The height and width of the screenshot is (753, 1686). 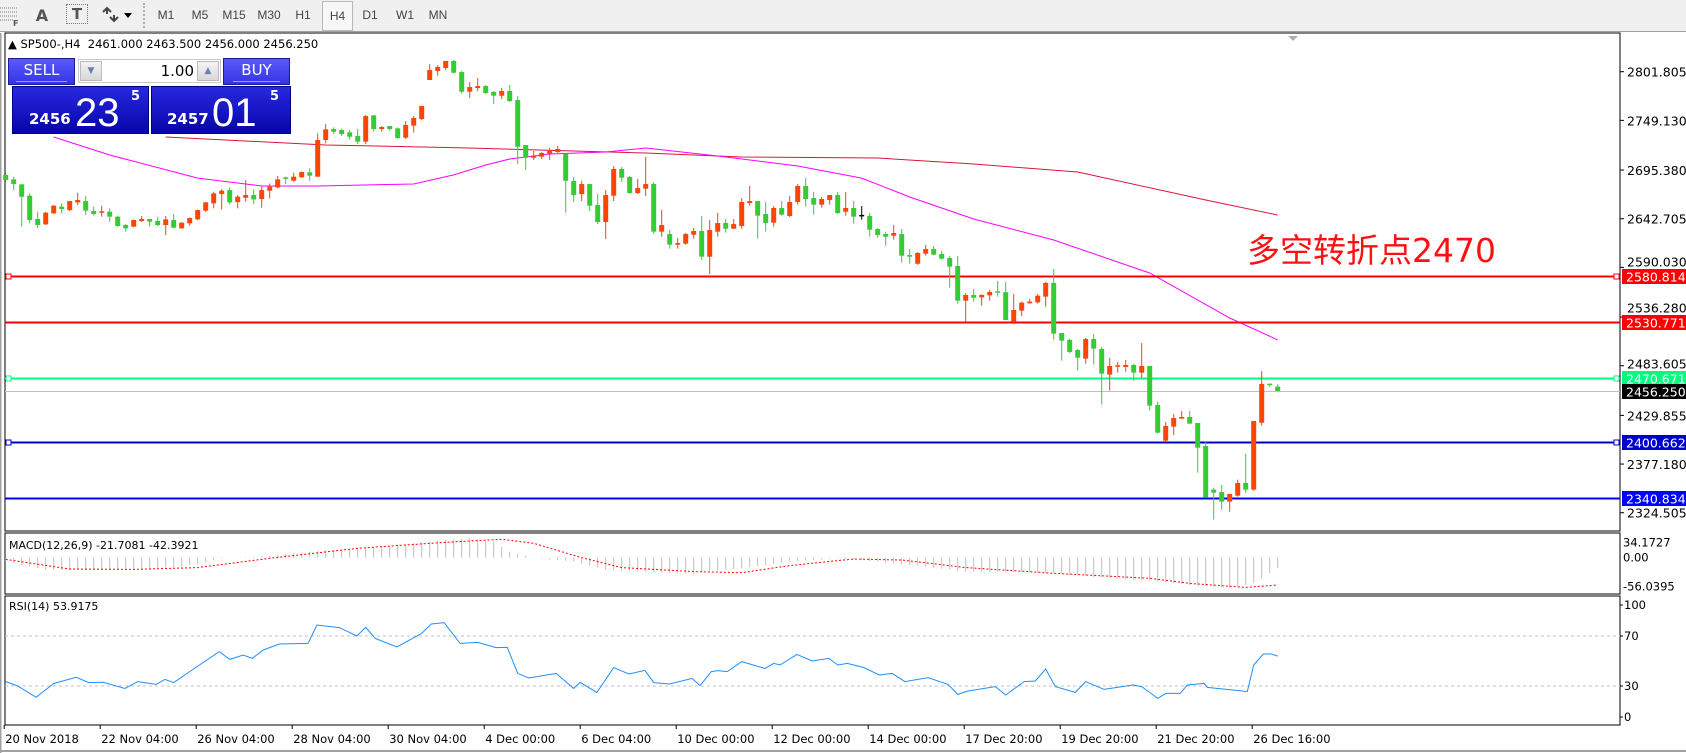 What do you see at coordinates (221, 110) in the screenshot?
I see `buy-price-button: 2457 01 5` at bounding box center [221, 110].